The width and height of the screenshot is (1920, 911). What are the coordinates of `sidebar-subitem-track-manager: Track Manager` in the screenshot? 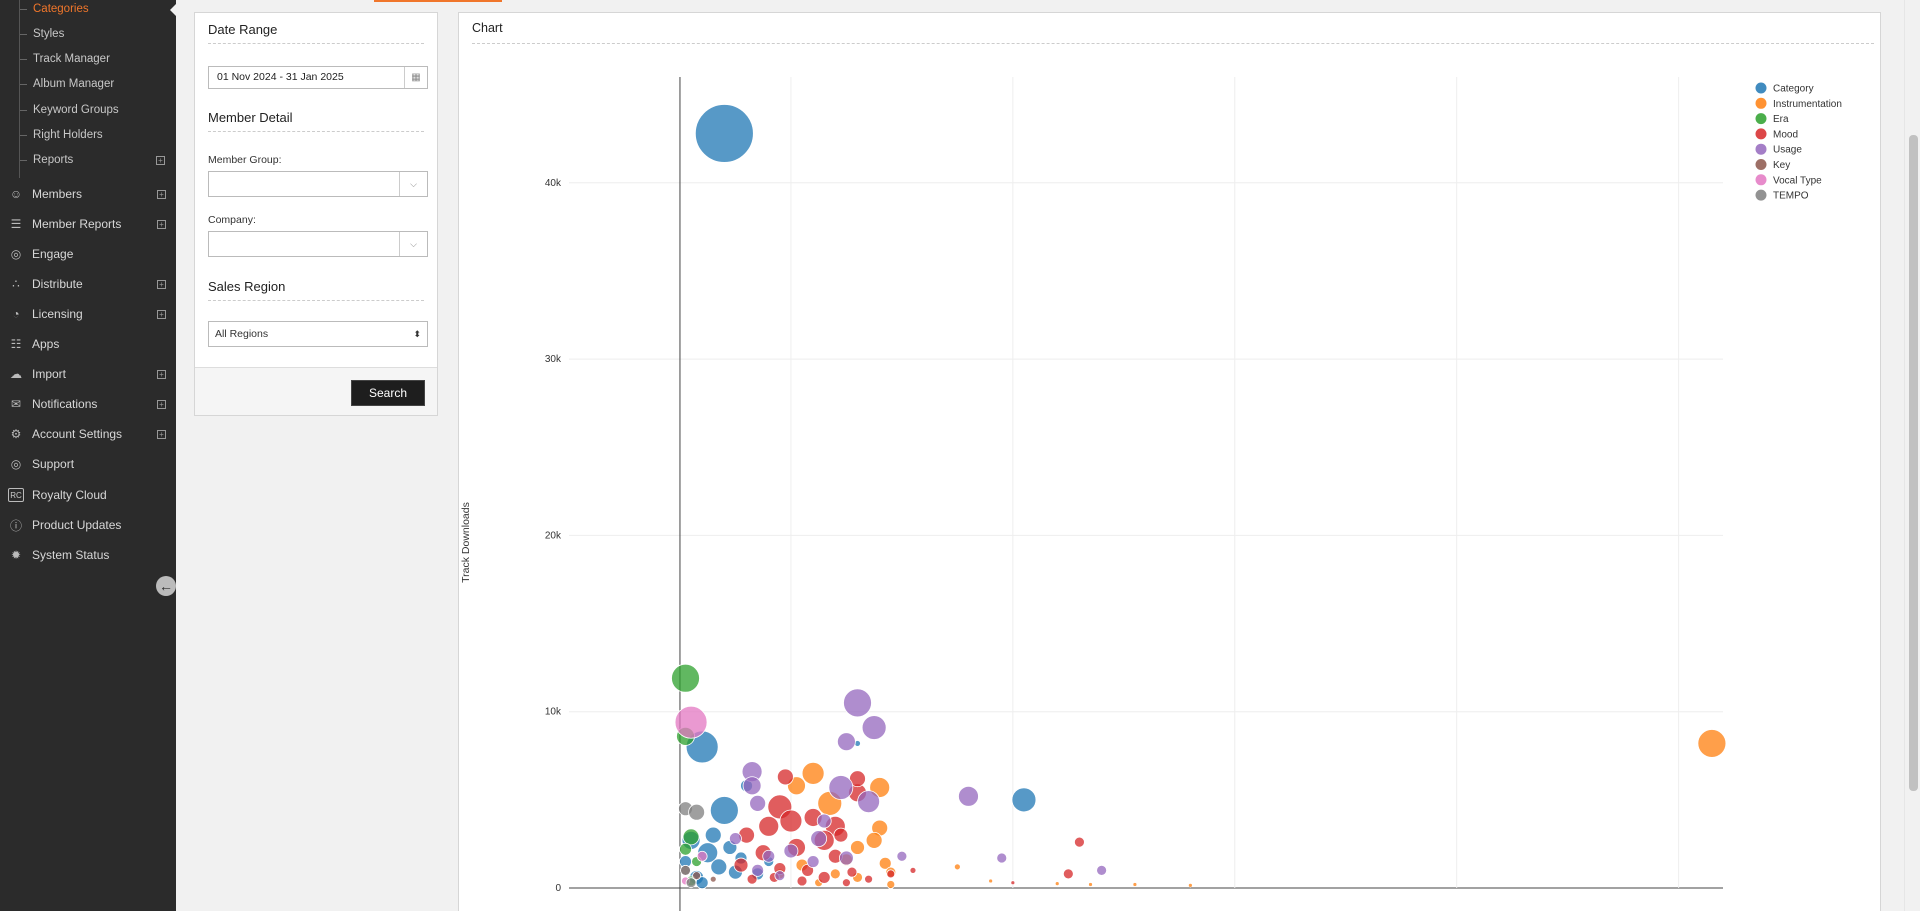 It's located at (71, 59).